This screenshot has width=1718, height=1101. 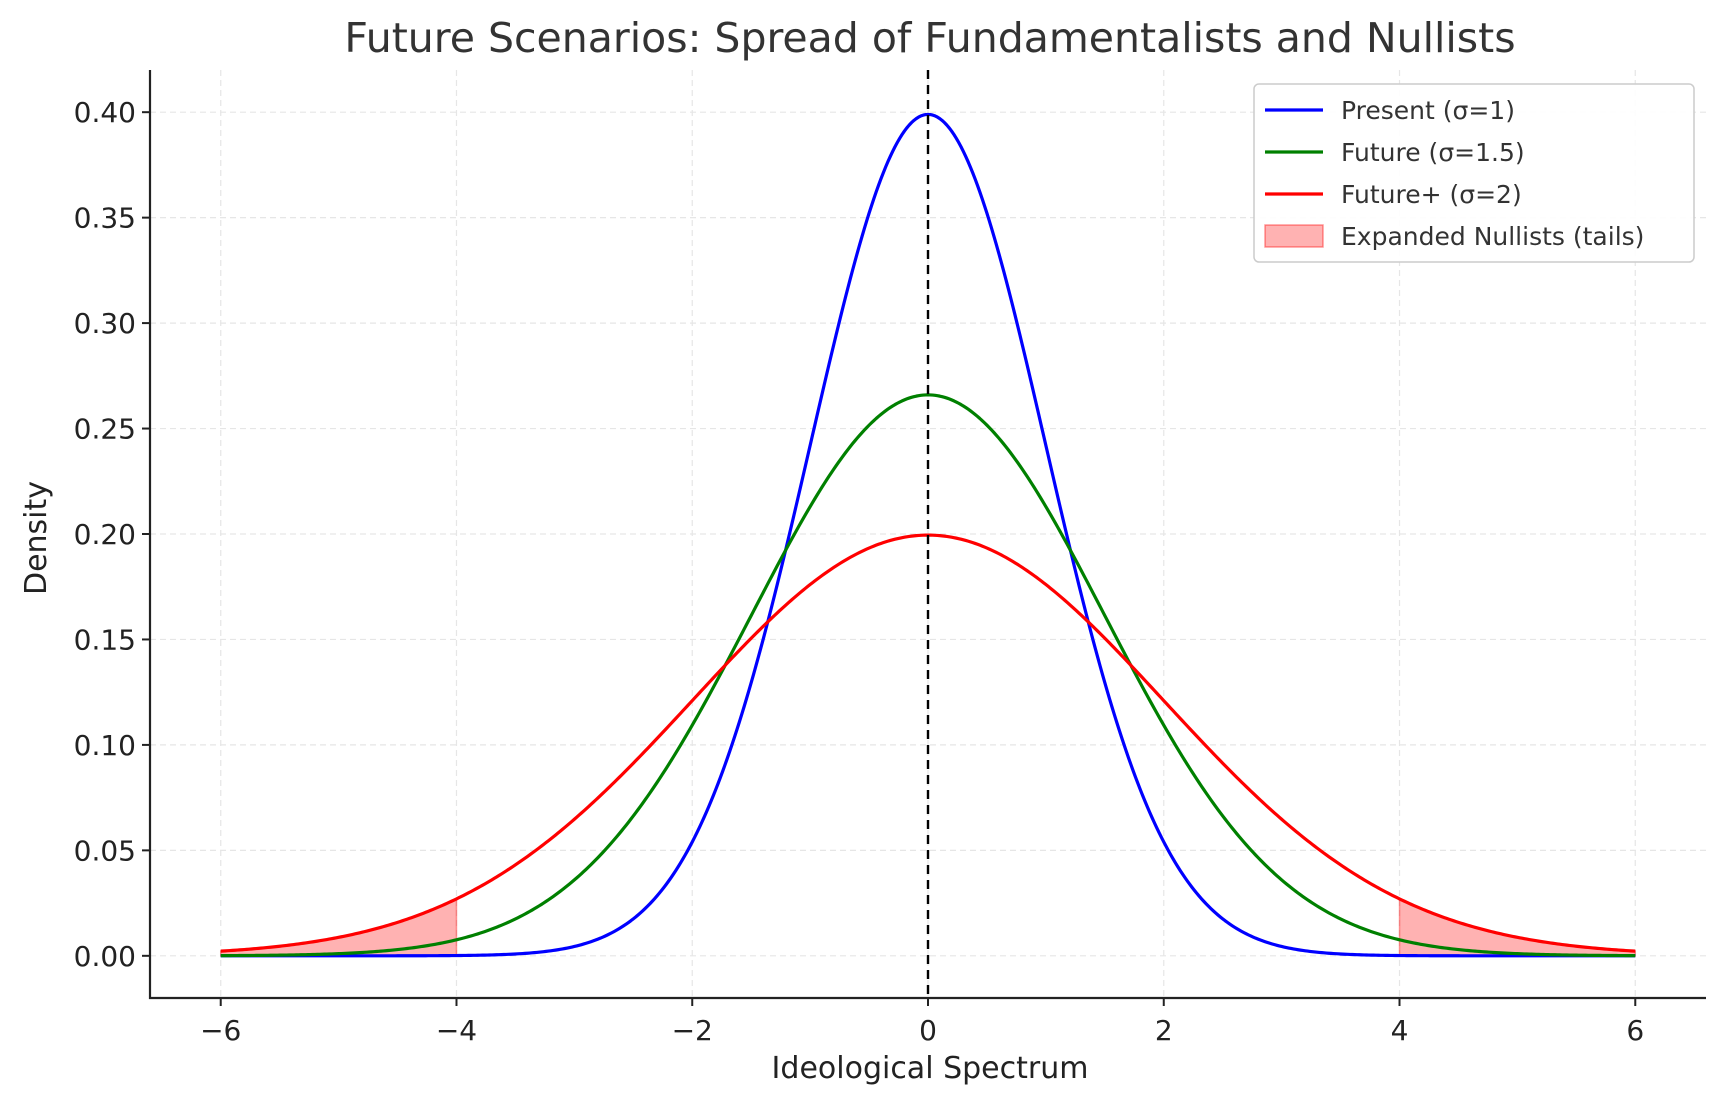 What do you see at coordinates (1164, 1030) in the screenshot?
I see `x-tick-label: 2` at bounding box center [1164, 1030].